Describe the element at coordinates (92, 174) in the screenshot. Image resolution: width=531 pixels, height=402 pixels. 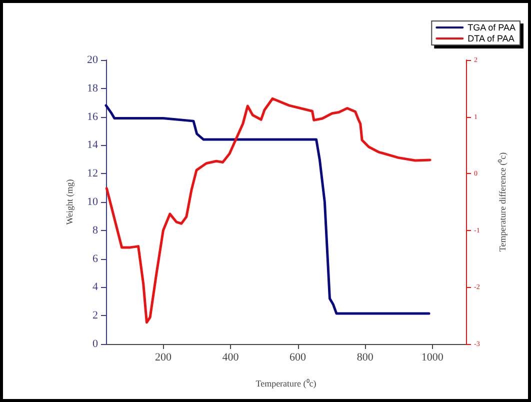
I see `y-tick-label: 12` at that location.